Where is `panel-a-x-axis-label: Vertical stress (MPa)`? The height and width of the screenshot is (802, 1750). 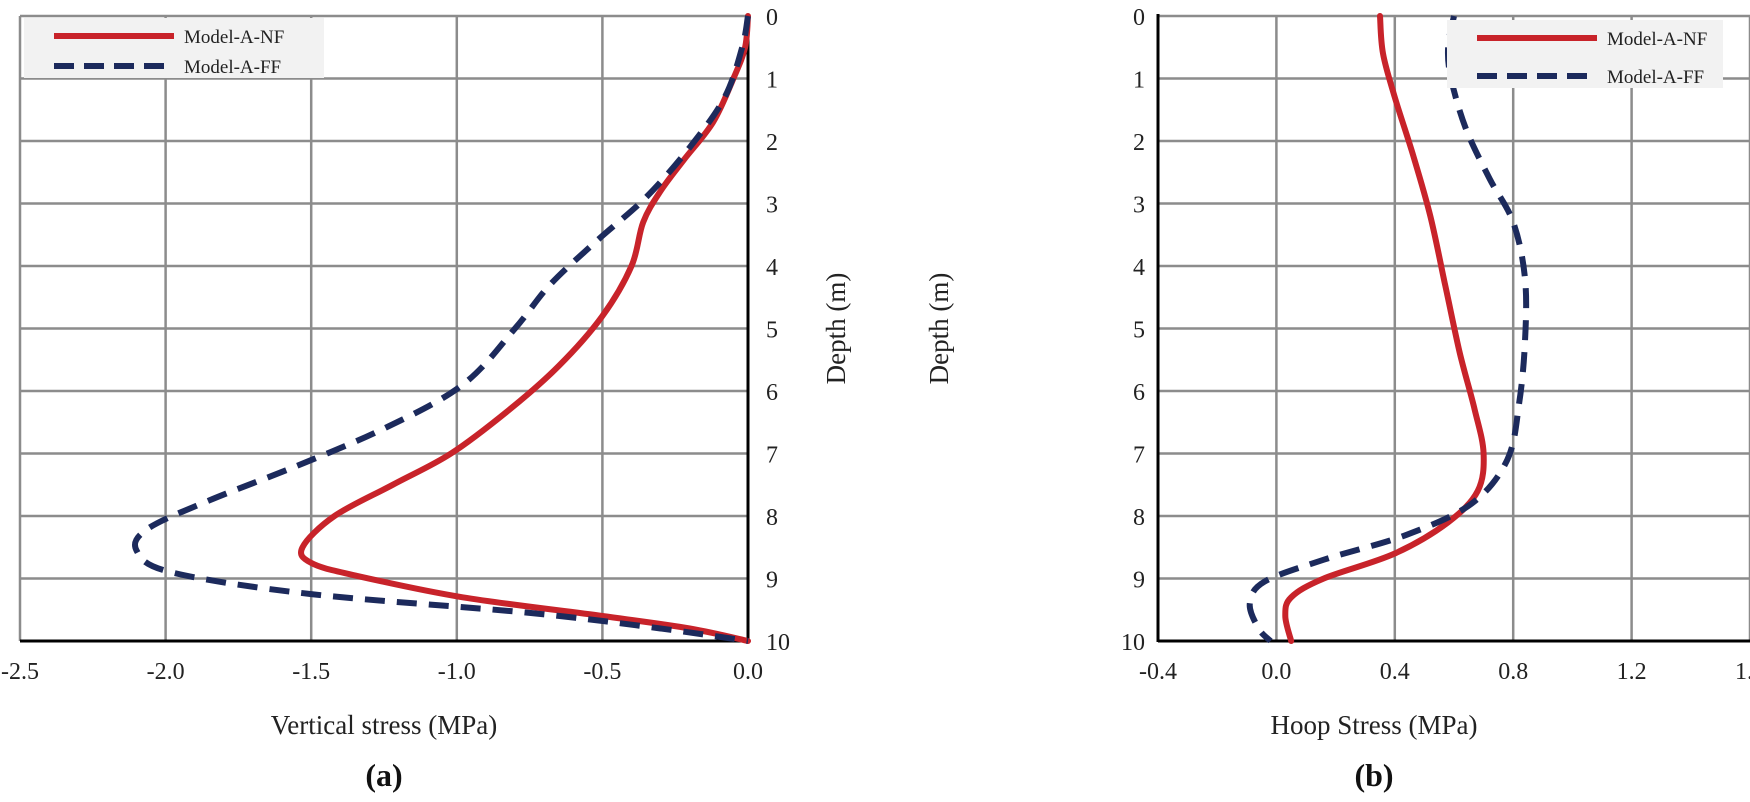
panel-a-x-axis-label: Vertical stress (MPa) is located at coordinates (384, 725).